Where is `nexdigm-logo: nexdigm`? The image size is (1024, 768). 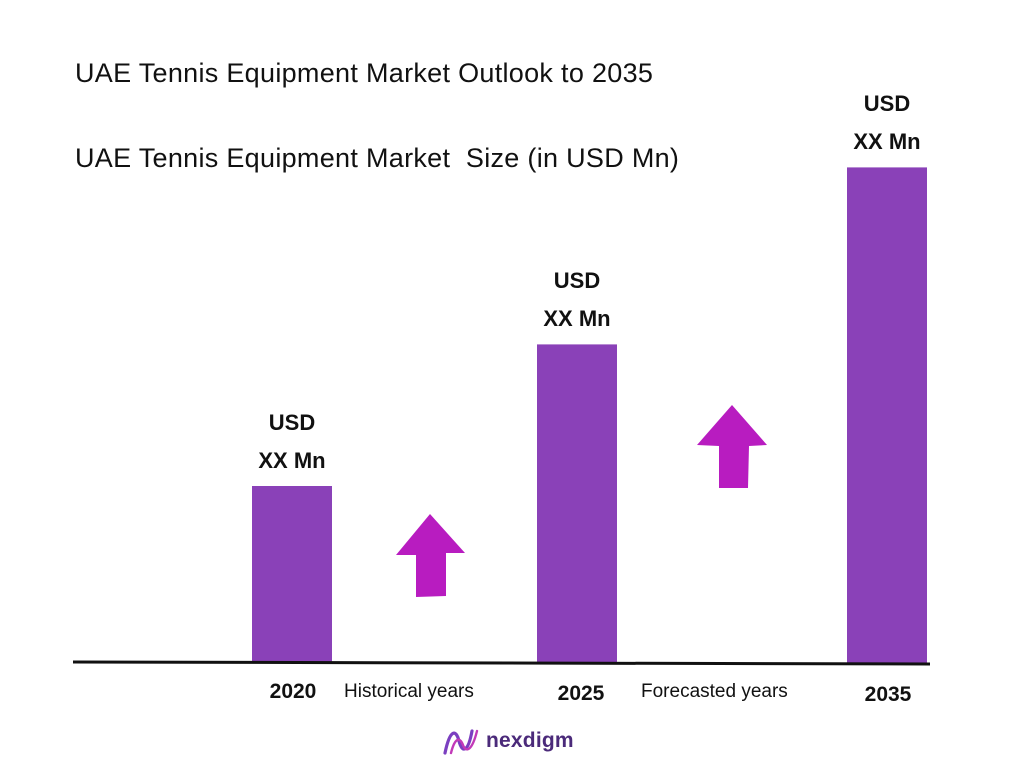
nexdigm-logo: nexdigm is located at coordinates (508, 741).